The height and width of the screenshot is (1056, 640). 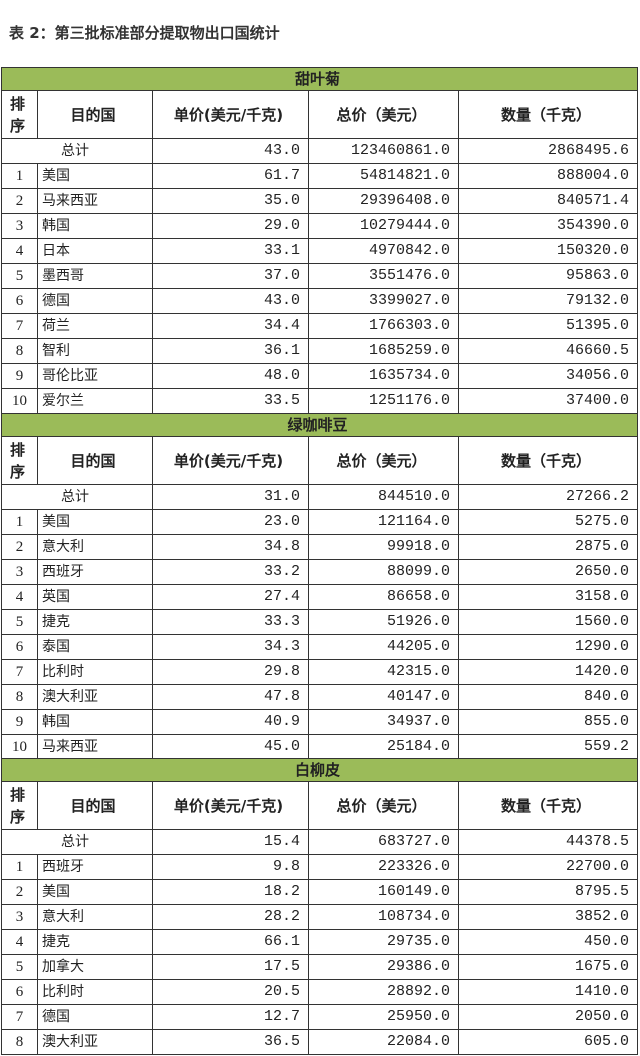 I want to click on quantity-cell: 150320.0, so click(x=548, y=251).